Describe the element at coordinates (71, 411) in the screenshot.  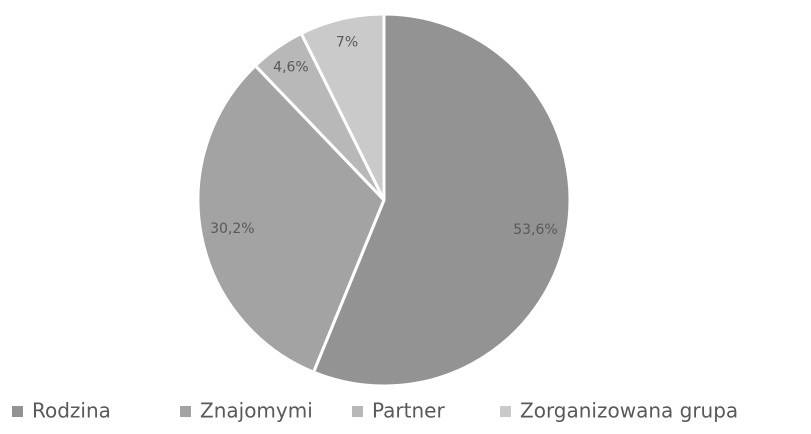
I see `legend-label: Rodzina` at that location.